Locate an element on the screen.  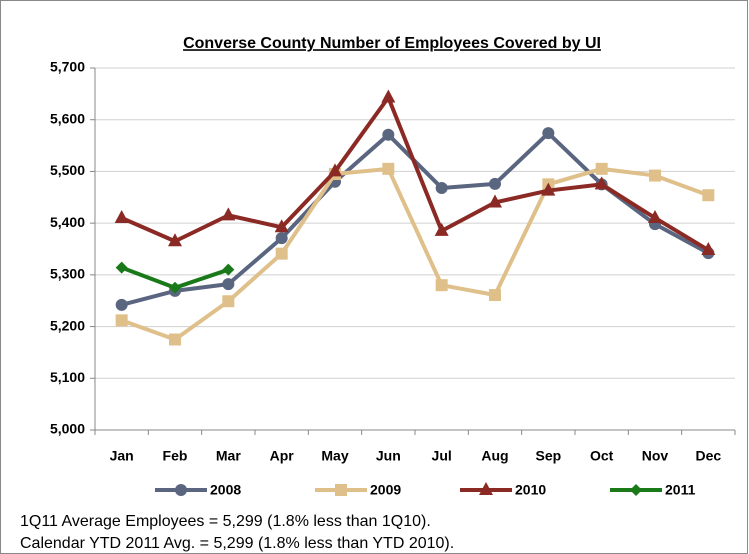
y-tick-label: 5,400 is located at coordinates (67, 222).